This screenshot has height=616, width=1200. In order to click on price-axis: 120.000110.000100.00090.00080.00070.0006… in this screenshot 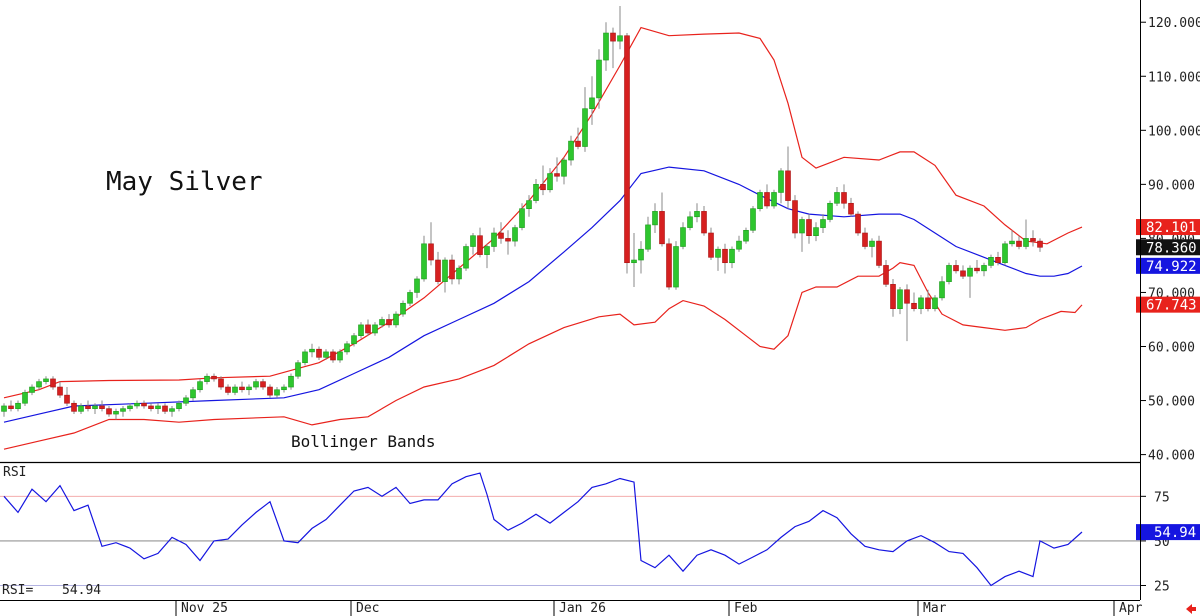, I will do `click(1170, 240)`.